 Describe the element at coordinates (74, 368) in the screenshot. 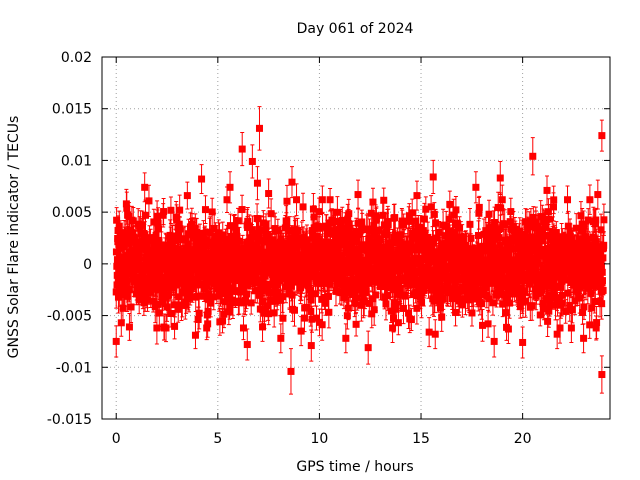

I see `y-tick-label: -0.01` at that location.